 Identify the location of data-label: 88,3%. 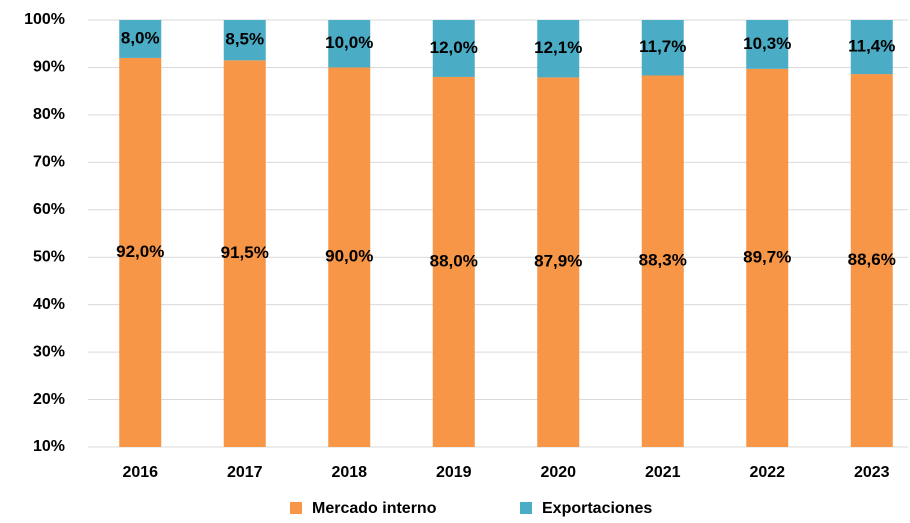
(663, 260).